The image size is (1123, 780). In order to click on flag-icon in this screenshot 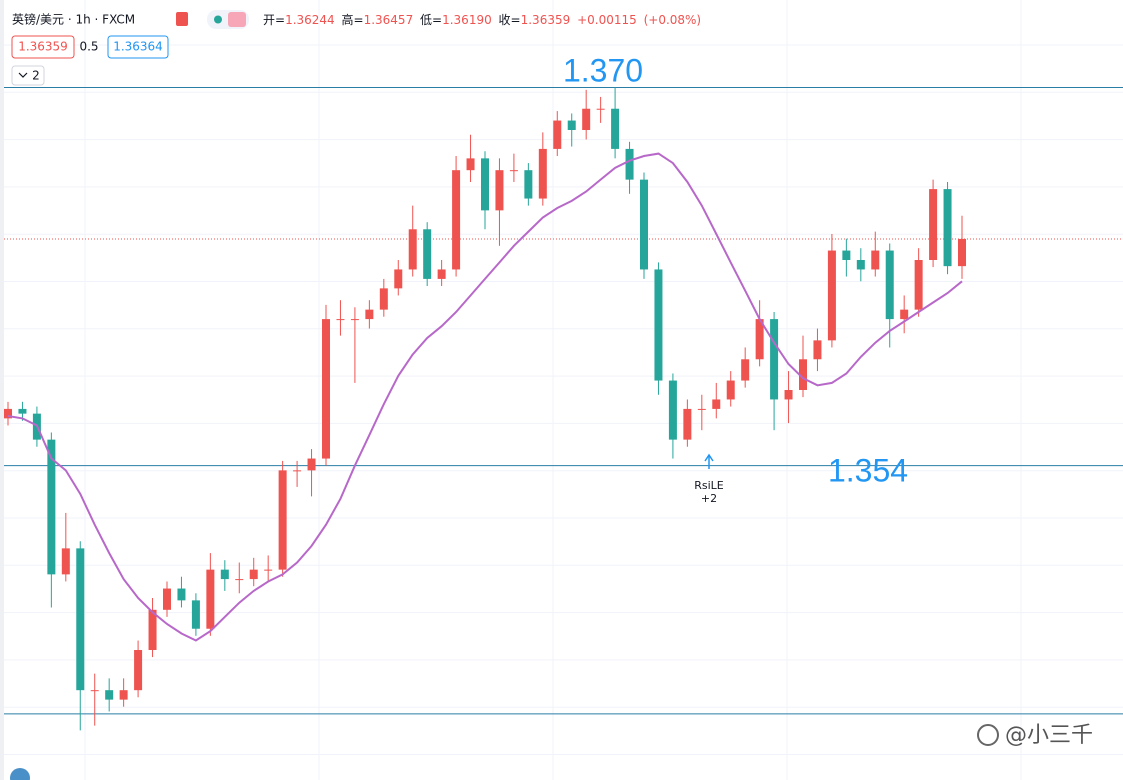, I will do `click(182, 19)`.